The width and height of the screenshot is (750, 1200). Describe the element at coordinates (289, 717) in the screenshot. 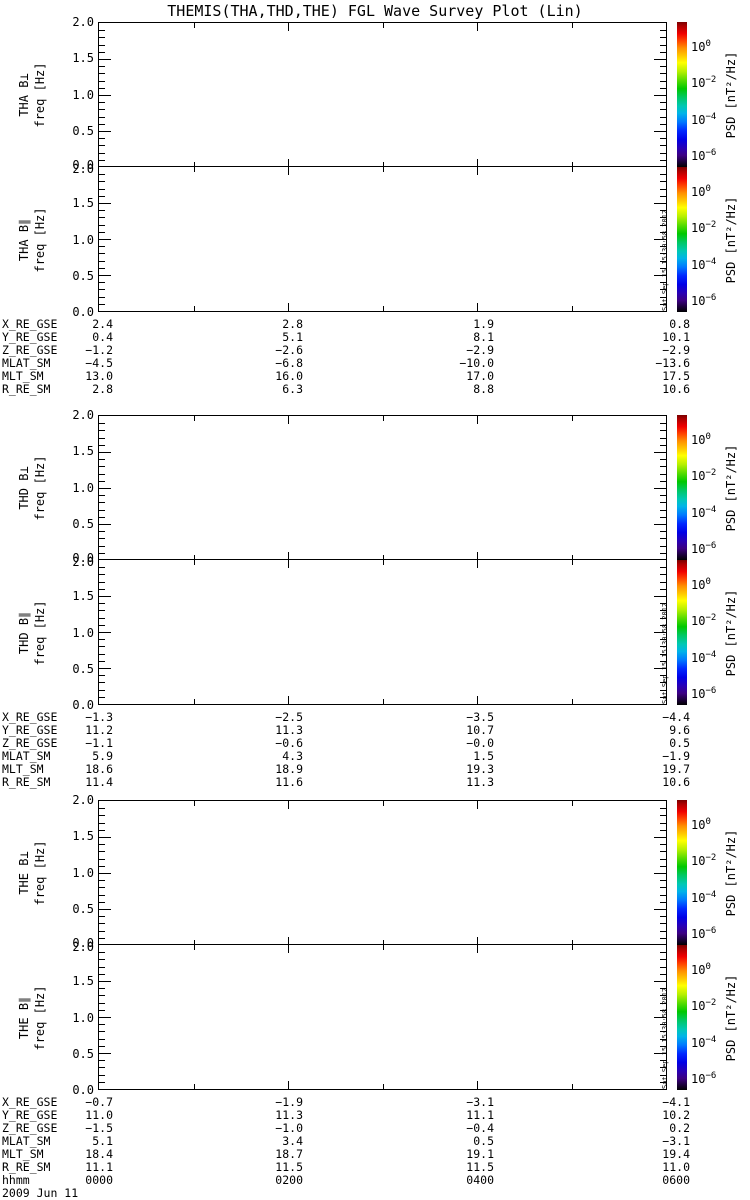

I see `ephemeris-value: −2.5` at that location.